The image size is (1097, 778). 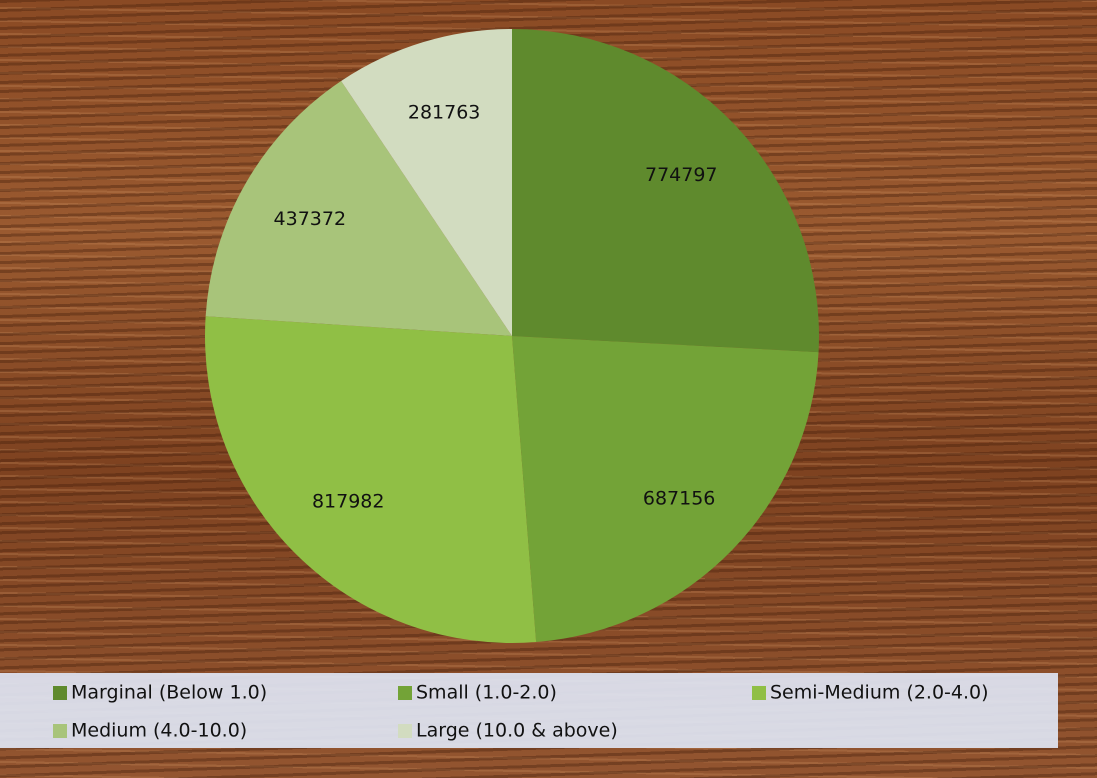 I want to click on legend-label: Medium (4.0-10.0), so click(x=159, y=731).